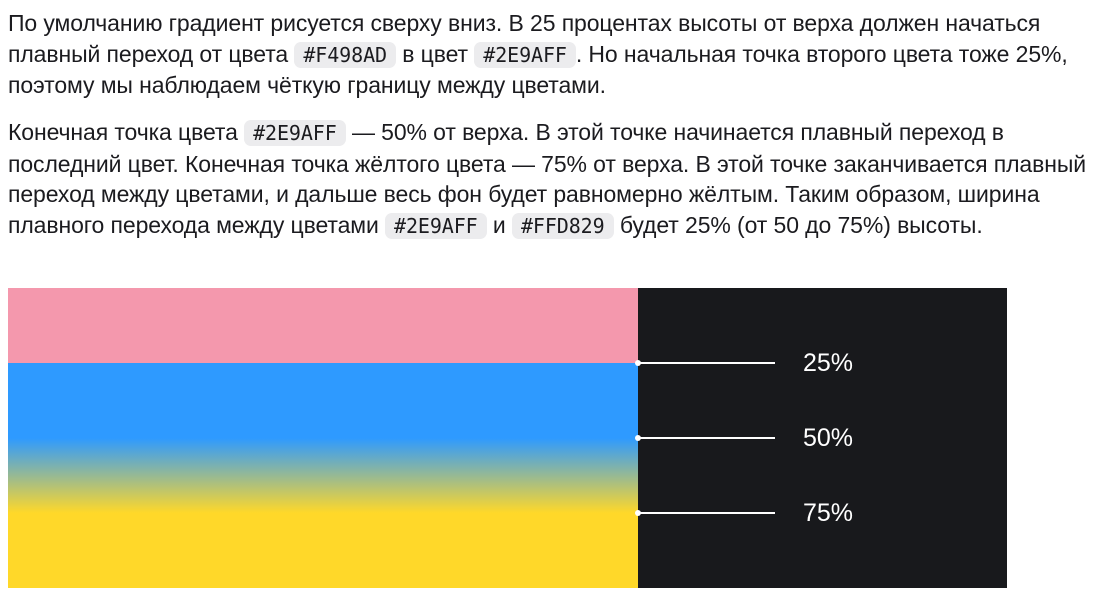  I want to click on text-segment: Конечная точка цвета, so click(126, 132).